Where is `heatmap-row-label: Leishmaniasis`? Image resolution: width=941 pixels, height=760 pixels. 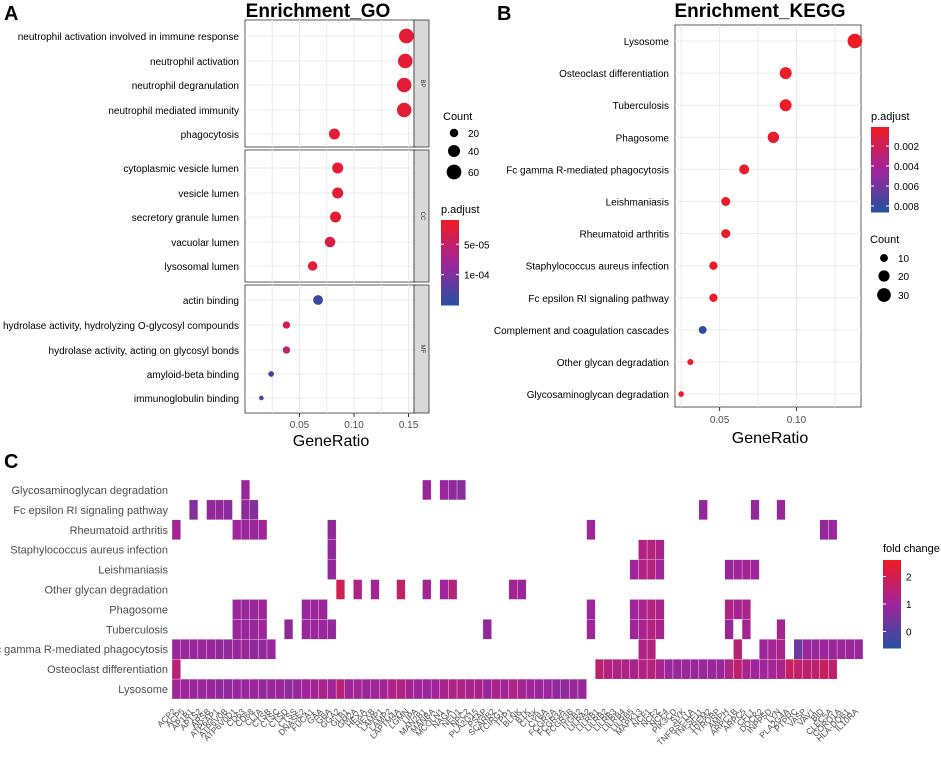 heatmap-row-label: Leishmaniasis is located at coordinates (133, 571).